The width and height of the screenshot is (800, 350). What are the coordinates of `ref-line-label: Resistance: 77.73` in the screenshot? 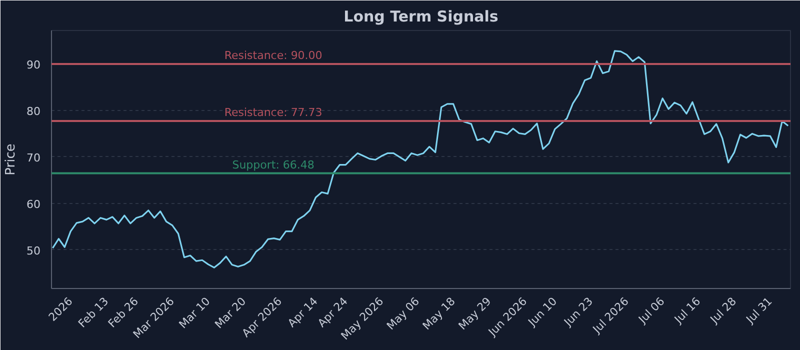 It's located at (273, 113).